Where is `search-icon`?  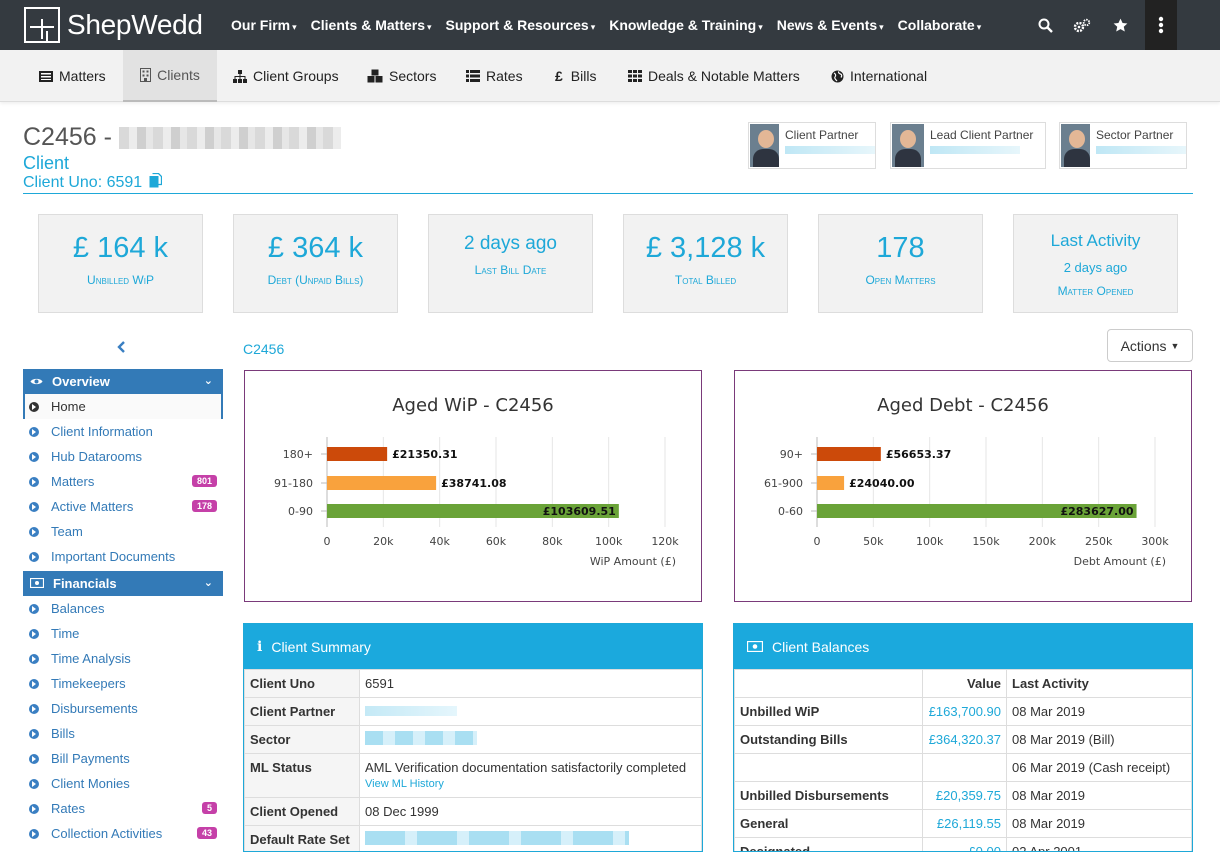
search-icon is located at coordinates (1045, 25).